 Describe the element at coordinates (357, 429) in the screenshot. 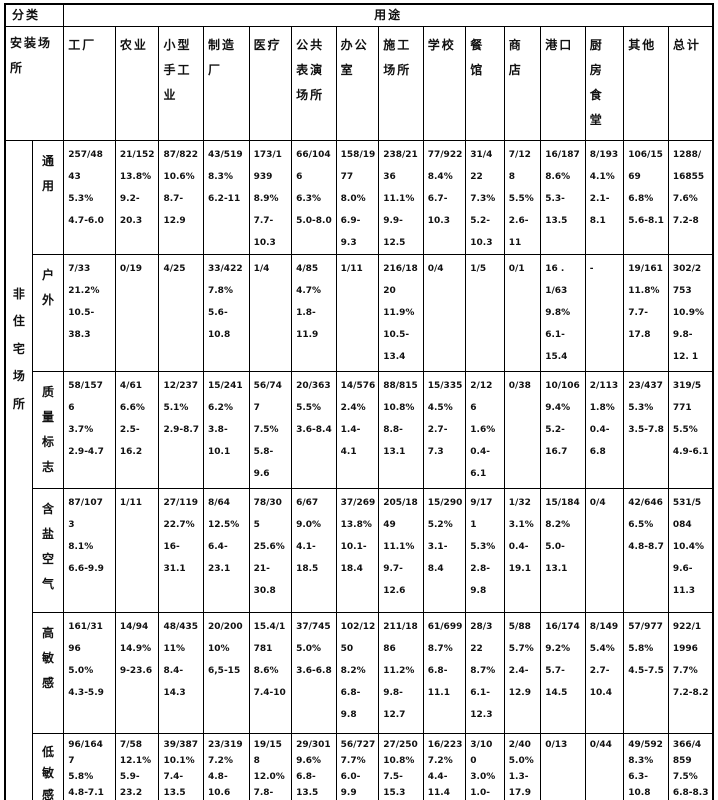

I see `data-cell-r2-c6: 14/576 2.4% 1.4-4.1` at that location.